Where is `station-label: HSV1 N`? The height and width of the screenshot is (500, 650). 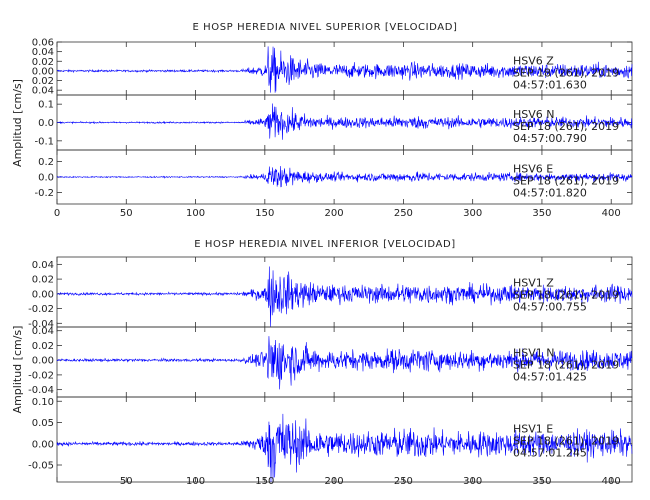
station-label: HSV1 N is located at coordinates (534, 352).